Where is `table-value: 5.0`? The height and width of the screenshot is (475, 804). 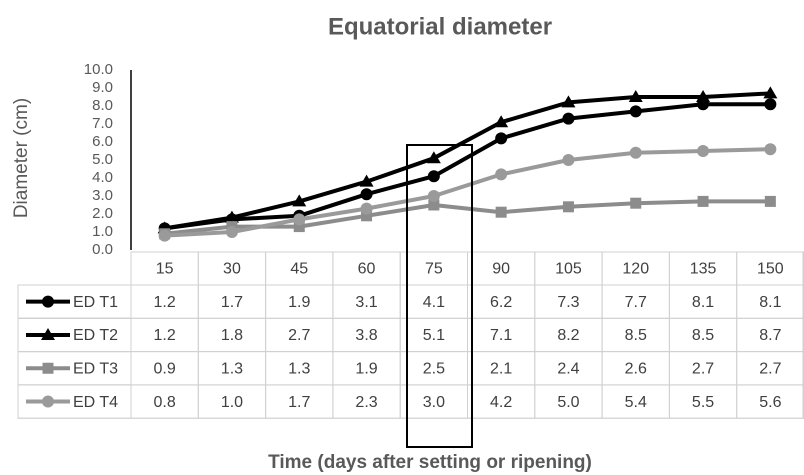 table-value: 5.0 is located at coordinates (568, 402).